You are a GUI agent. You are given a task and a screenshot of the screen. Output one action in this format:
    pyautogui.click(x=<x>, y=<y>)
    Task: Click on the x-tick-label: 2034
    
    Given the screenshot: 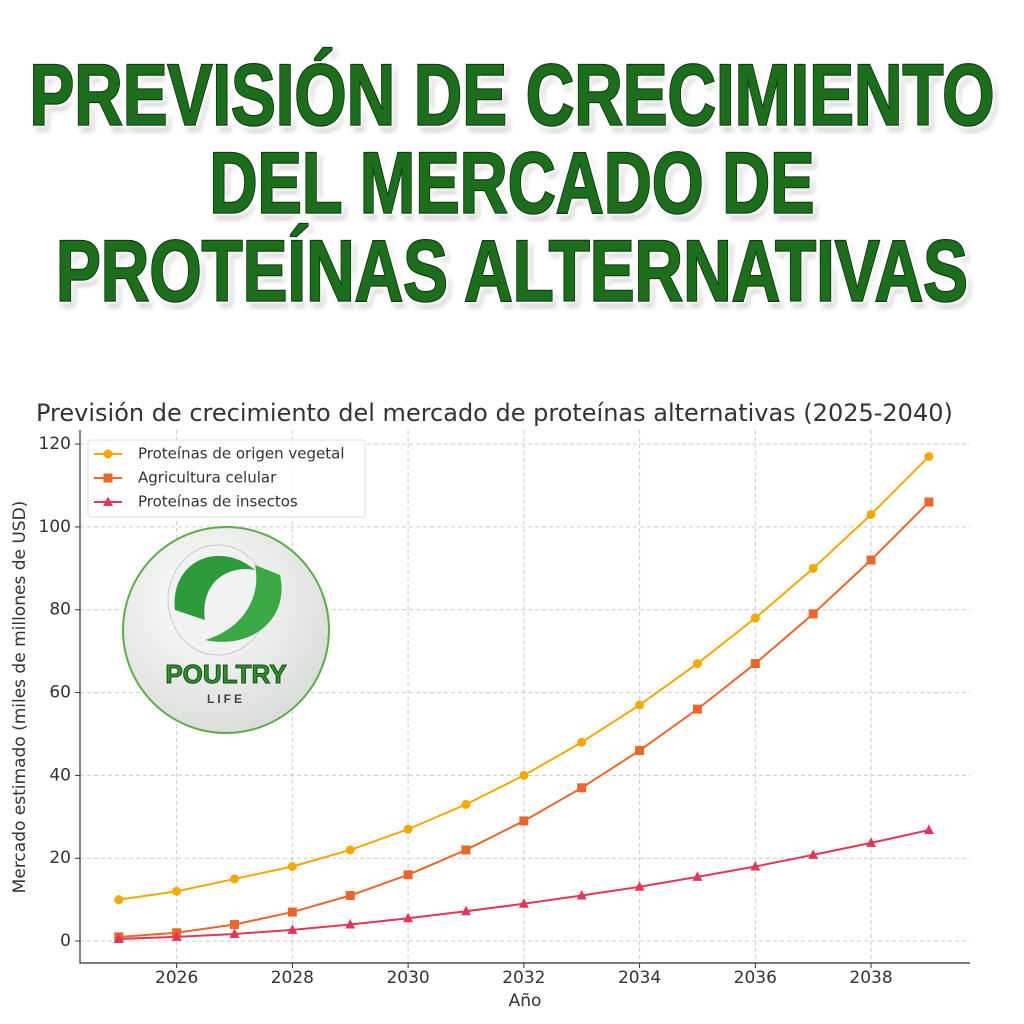 What is the action you would take?
    pyautogui.click(x=639, y=978)
    